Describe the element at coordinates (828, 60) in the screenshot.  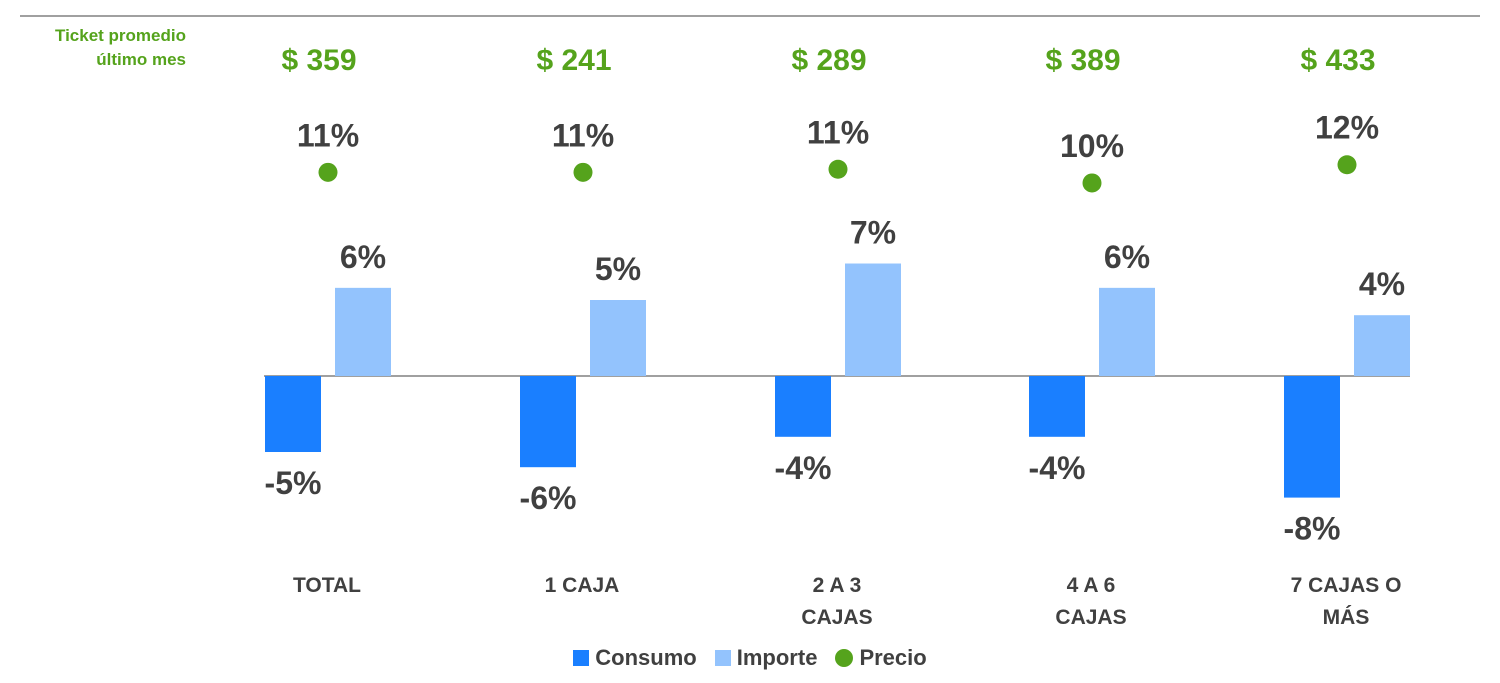
I see `ticket-value: $ 289` at that location.